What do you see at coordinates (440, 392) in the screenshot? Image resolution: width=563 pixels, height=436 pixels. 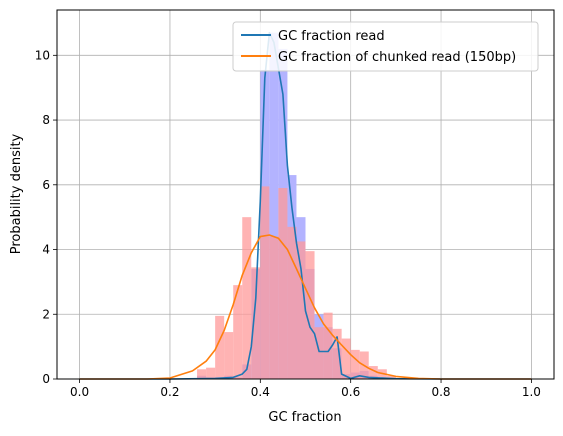 I see `x-tick-label: 0.8` at bounding box center [440, 392].